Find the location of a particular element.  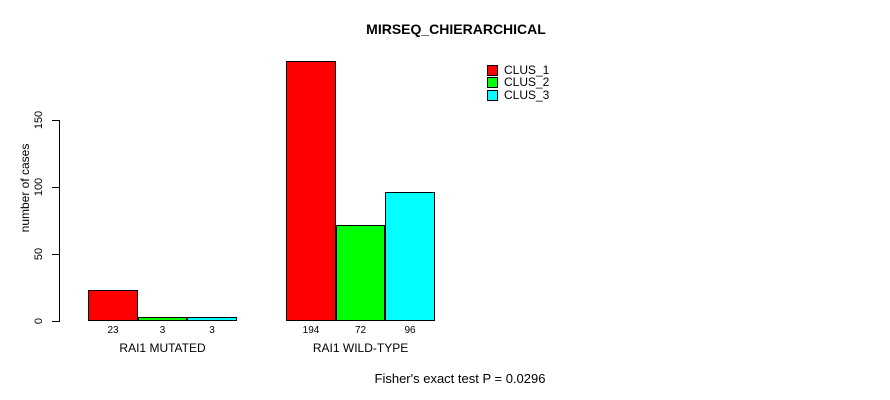

legend-item: CLUS_3 is located at coordinates (518, 95).